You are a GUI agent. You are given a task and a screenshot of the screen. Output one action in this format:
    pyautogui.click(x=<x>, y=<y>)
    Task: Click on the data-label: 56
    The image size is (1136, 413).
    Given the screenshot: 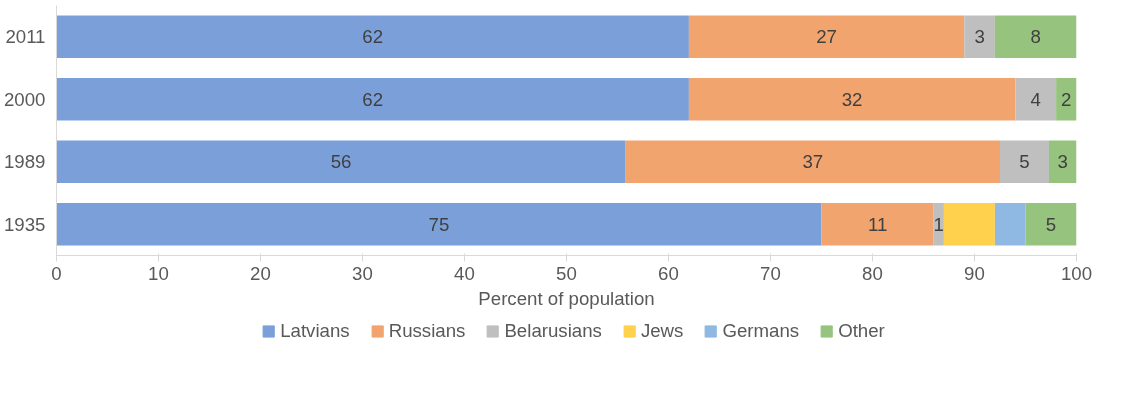 What is the action you would take?
    pyautogui.click(x=341, y=162)
    